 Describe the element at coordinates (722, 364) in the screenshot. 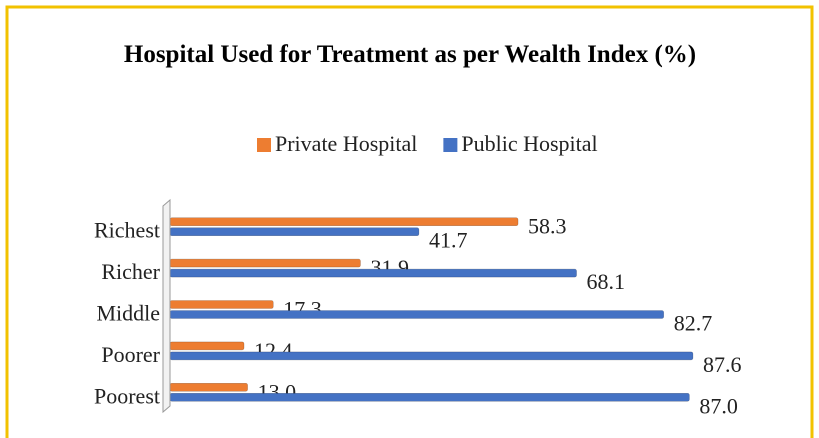

I see `value-label: 87.6` at that location.